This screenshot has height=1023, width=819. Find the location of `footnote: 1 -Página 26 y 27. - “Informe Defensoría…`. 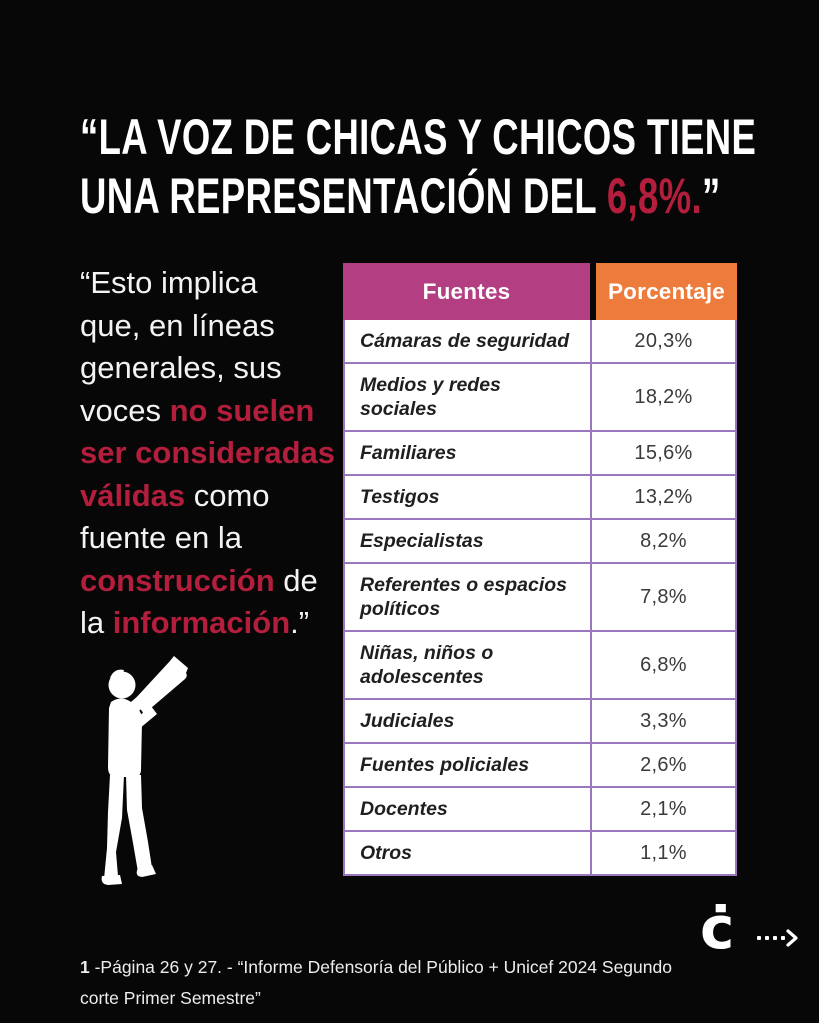

footnote: 1 -Página 26 y 27. - “Informe Defensoría… is located at coordinates (380, 983).